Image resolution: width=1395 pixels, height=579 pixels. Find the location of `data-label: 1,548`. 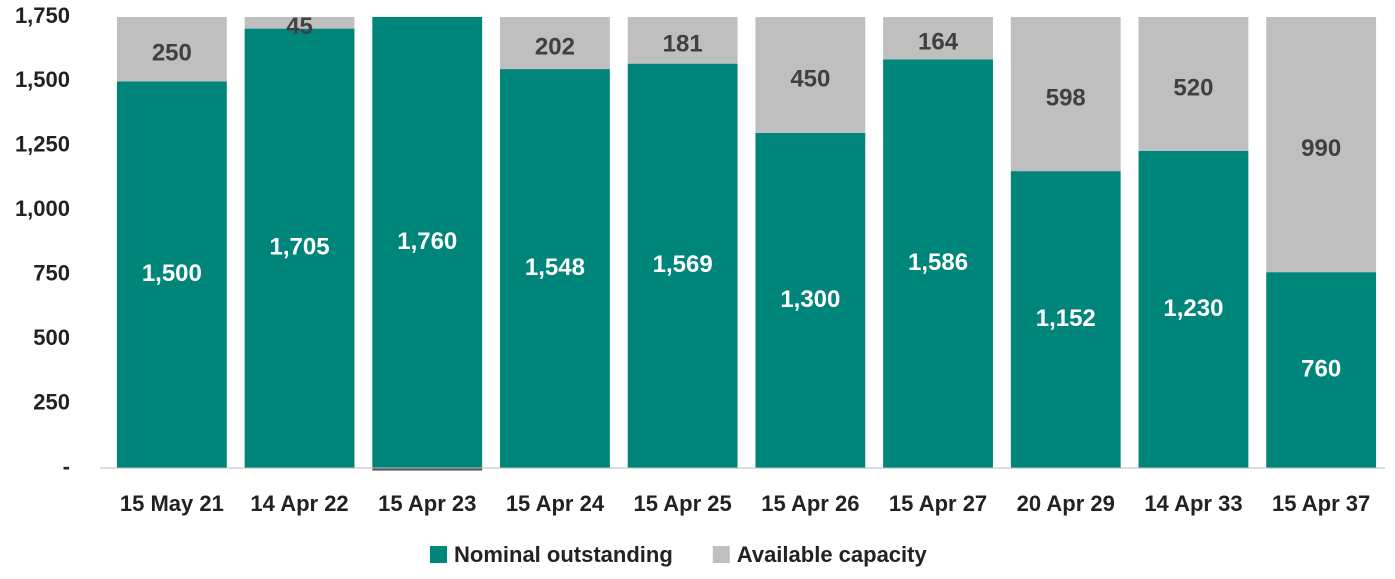

data-label: 1,548 is located at coordinates (555, 267).